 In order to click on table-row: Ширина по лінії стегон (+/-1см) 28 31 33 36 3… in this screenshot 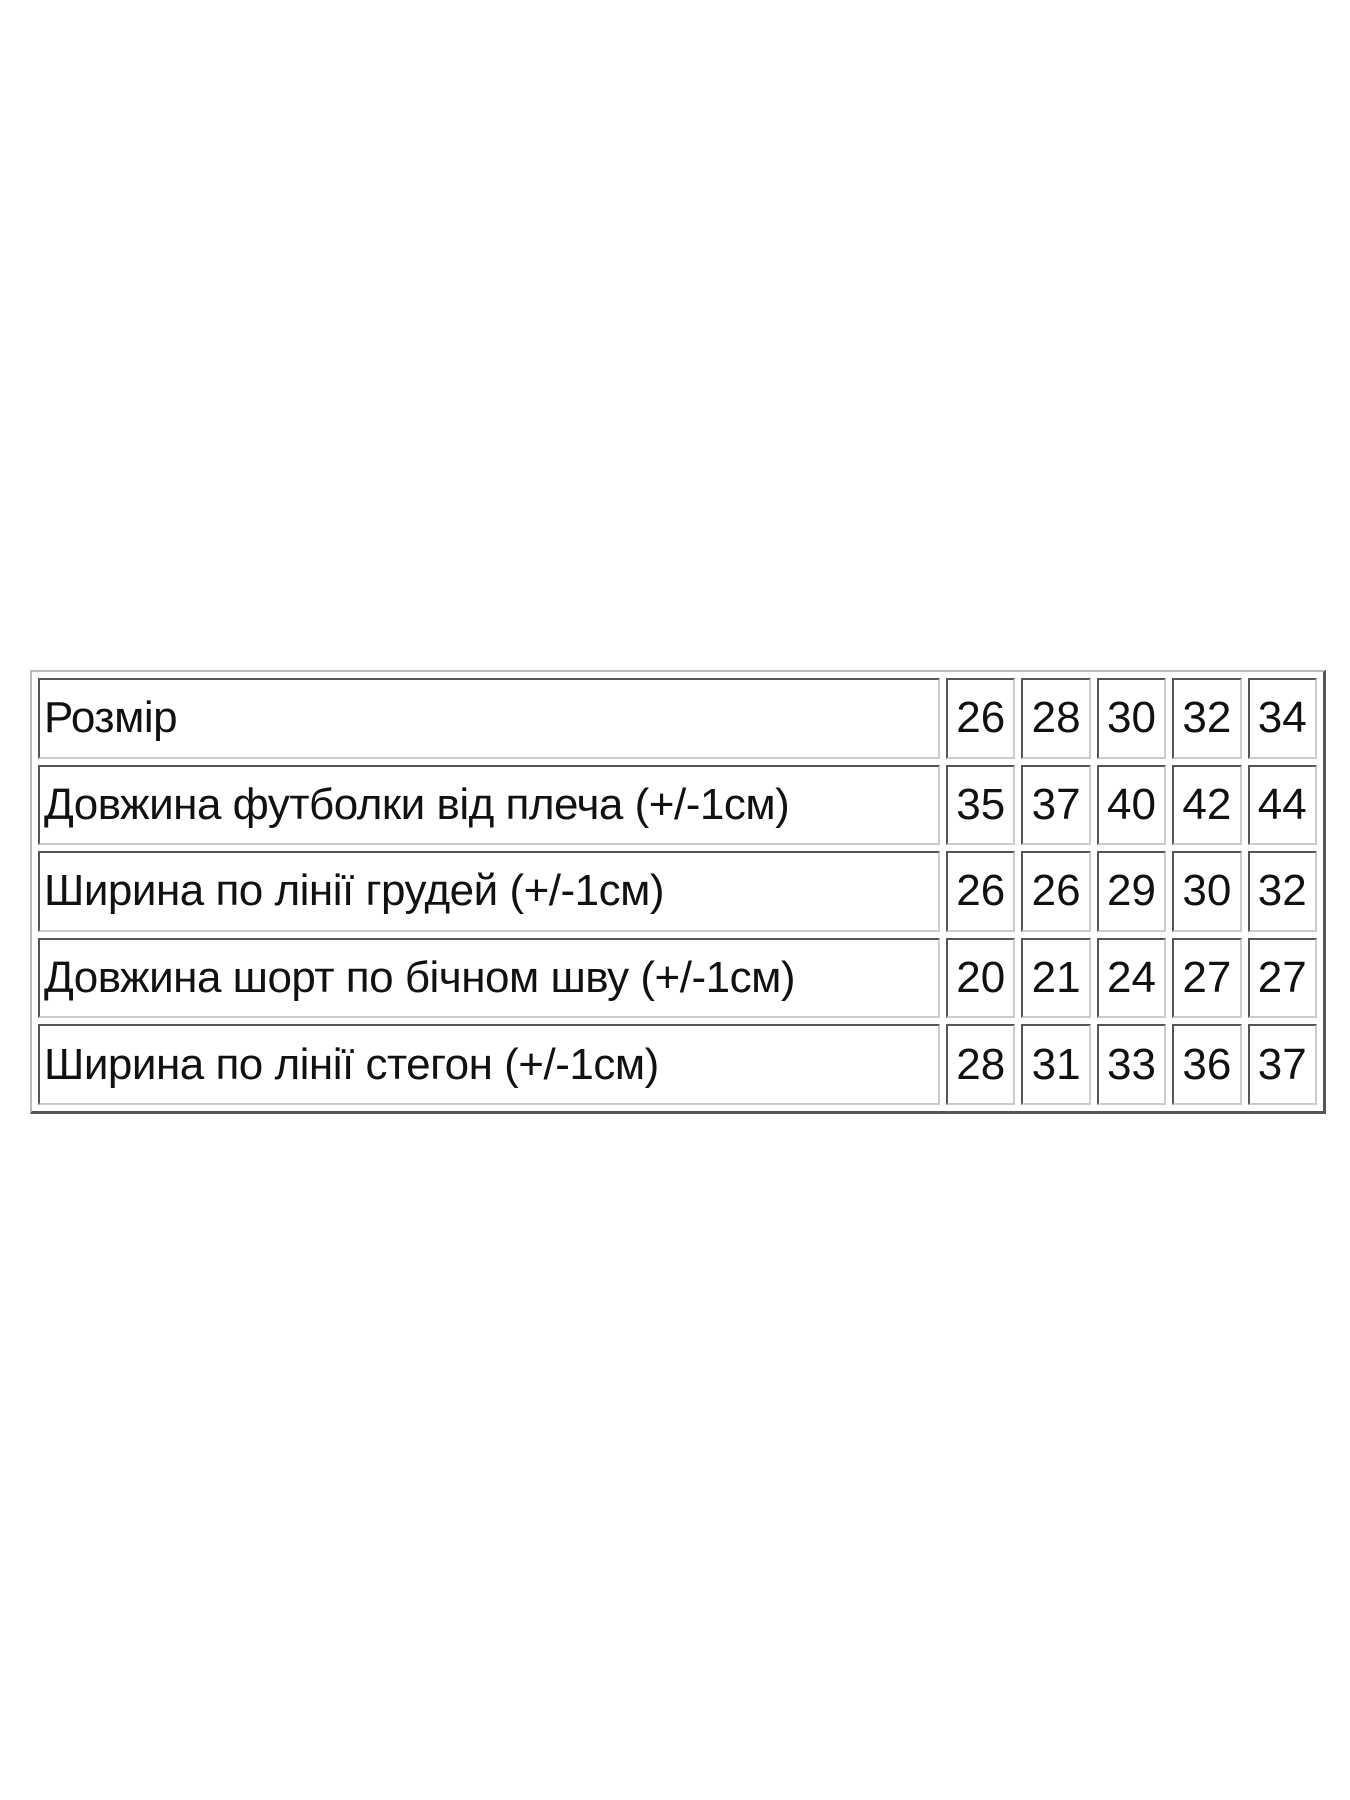, I will do `click(677, 1064)`.